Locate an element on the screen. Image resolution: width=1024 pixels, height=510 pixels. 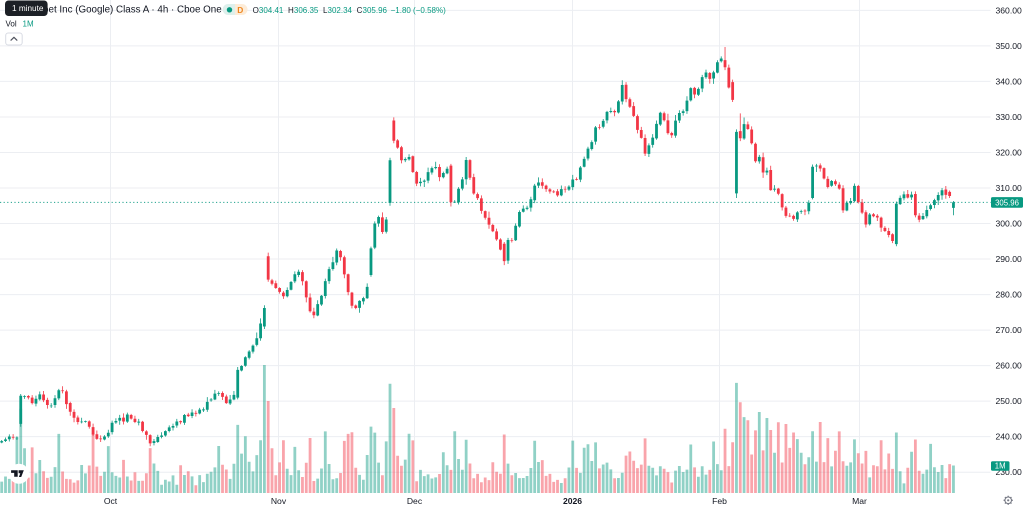
svg-text: 290.00 is located at coordinates (1009, 259).